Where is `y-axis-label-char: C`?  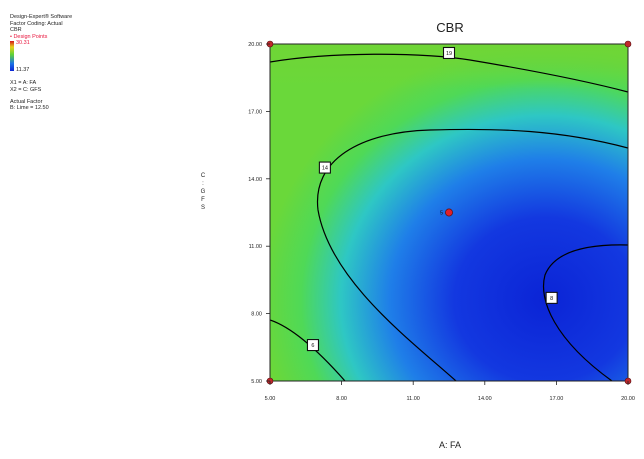 y-axis-label-char: C is located at coordinates (203, 176).